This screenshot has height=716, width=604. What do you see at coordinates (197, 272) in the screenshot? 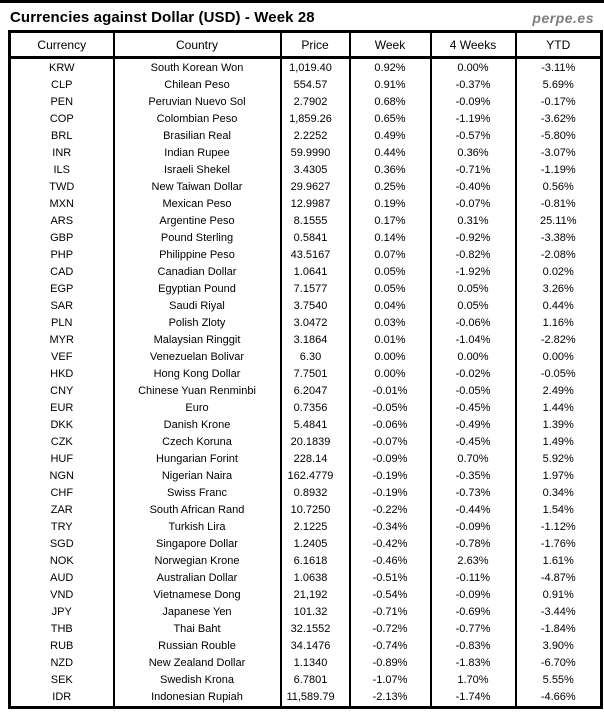
I see `country-name-cell: Canadian Dollar` at bounding box center [197, 272].